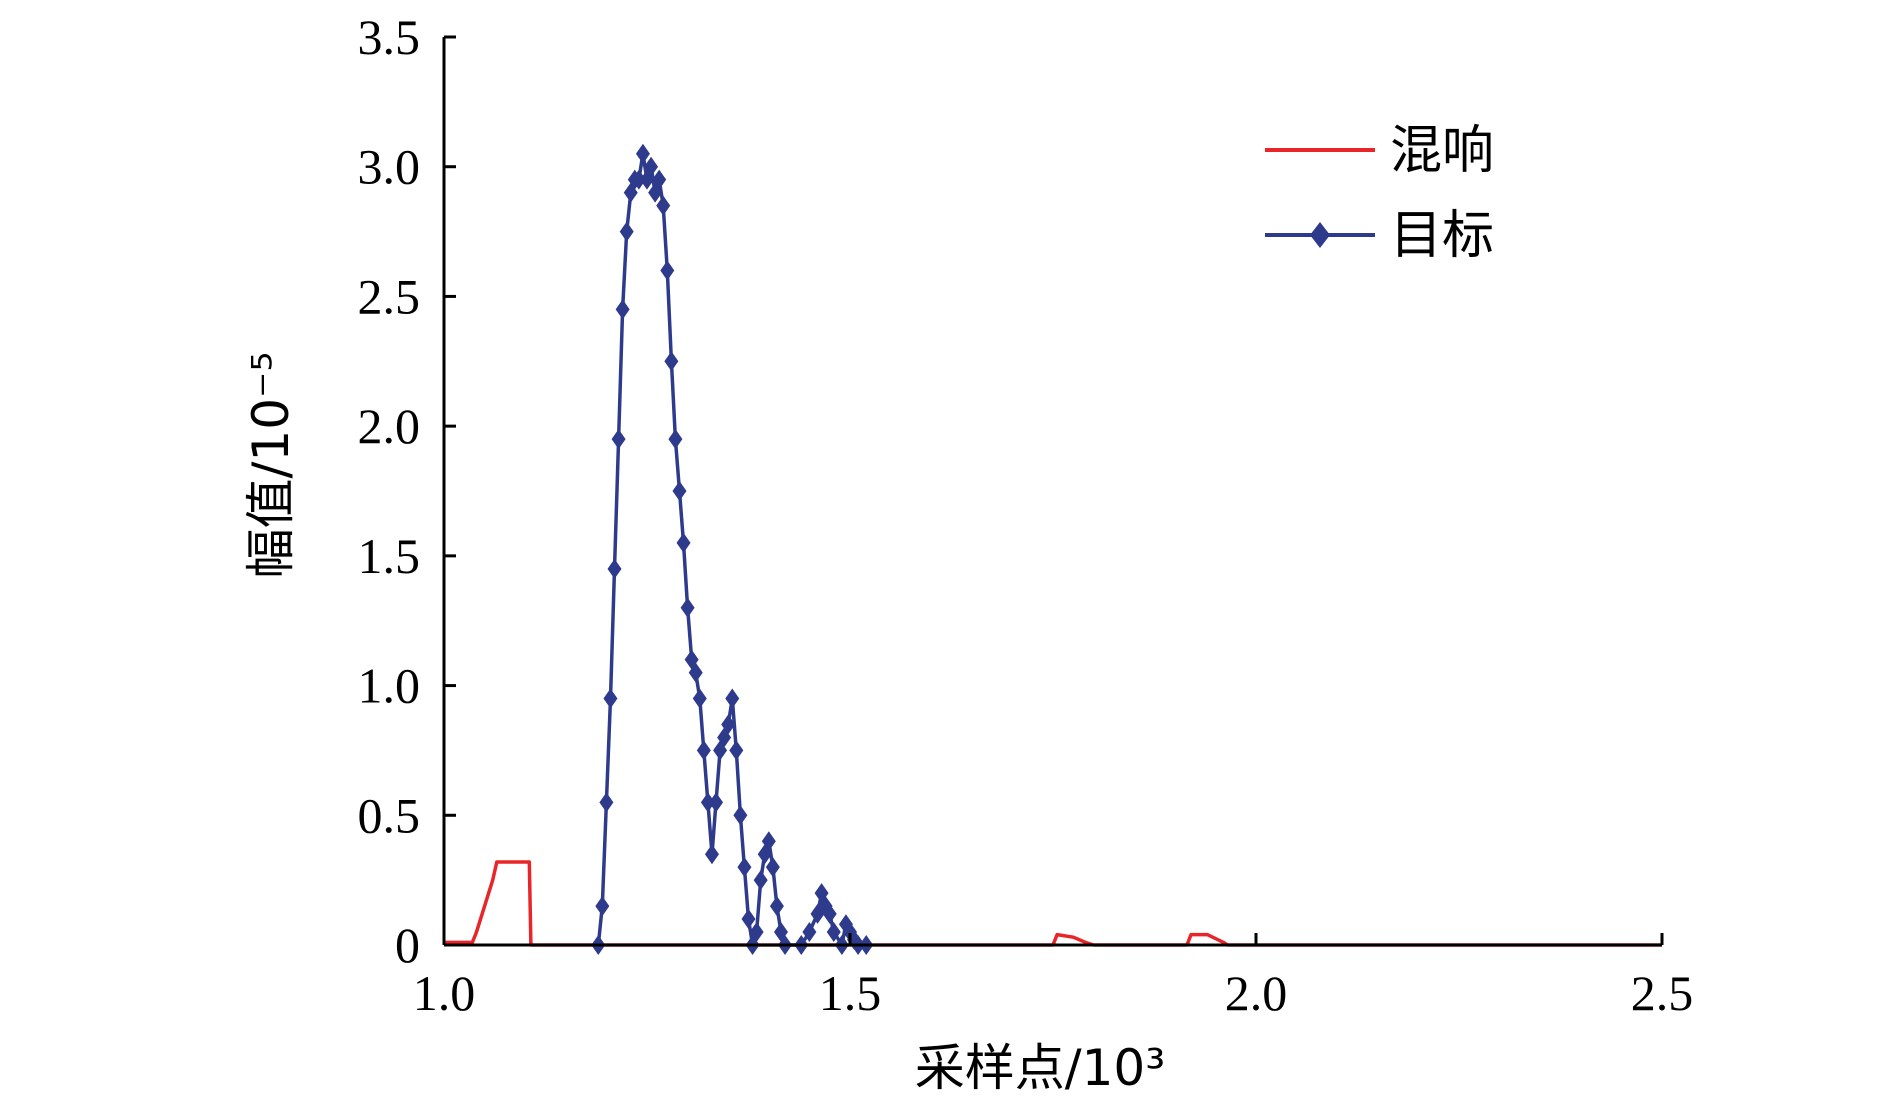  Describe the element at coordinates (271, 465) in the screenshot. I see `y-axis-title: 幅值/10⁻⁵` at that location.